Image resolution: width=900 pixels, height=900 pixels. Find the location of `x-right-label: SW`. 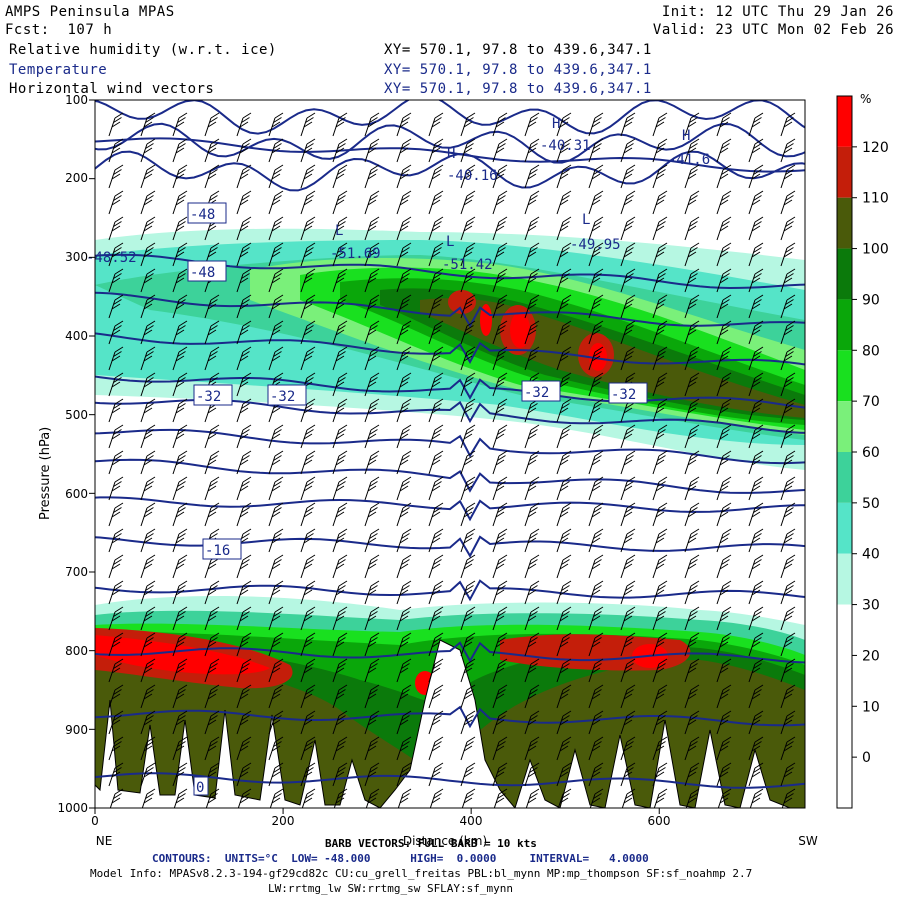

x-right-label: SW is located at coordinates (808, 841).